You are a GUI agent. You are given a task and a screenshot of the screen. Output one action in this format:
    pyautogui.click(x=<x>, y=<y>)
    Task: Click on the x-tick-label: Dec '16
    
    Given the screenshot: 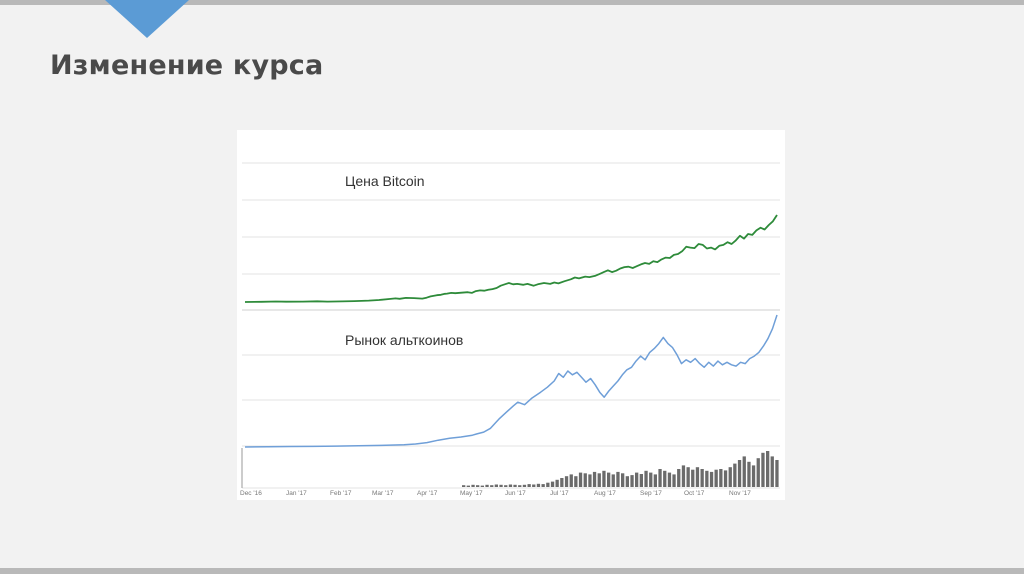 What is the action you would take?
    pyautogui.click(x=251, y=493)
    